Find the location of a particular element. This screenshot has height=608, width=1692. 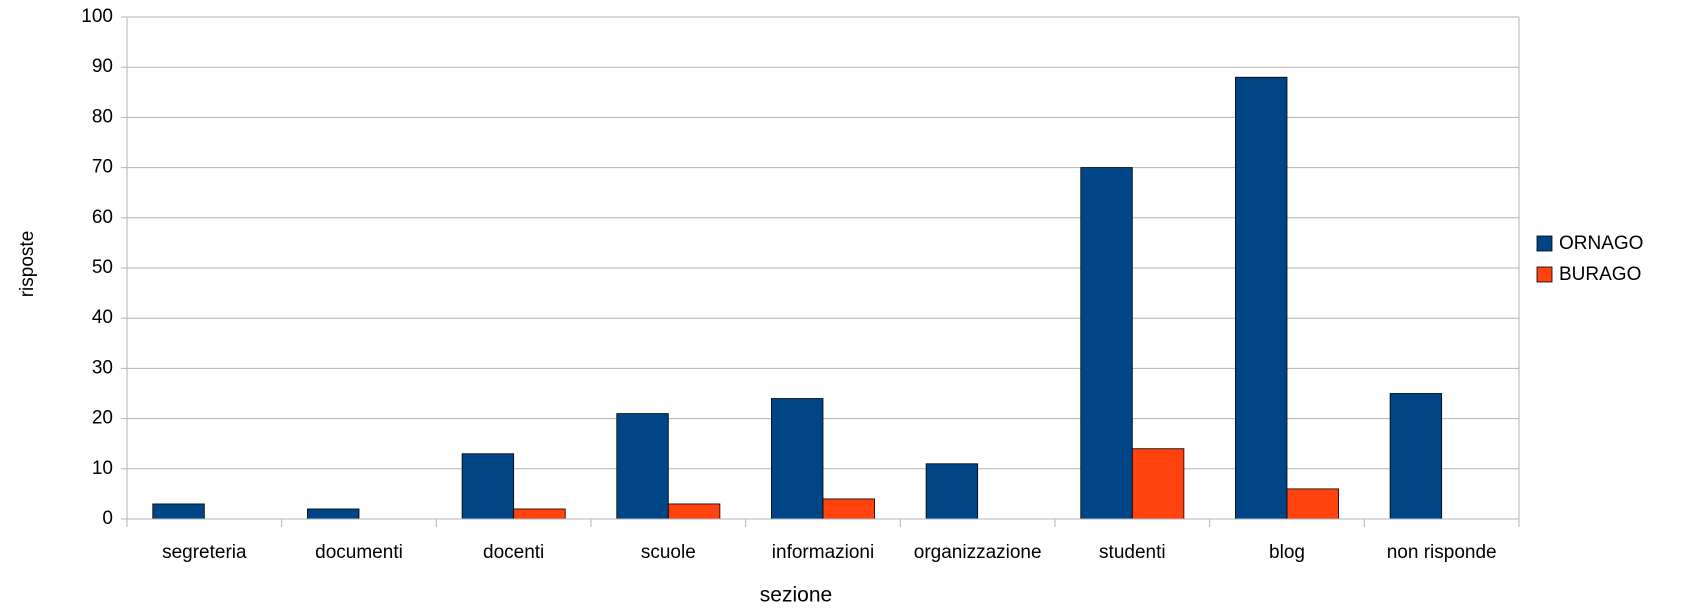

legend-label: BURAGO is located at coordinates (1600, 274).